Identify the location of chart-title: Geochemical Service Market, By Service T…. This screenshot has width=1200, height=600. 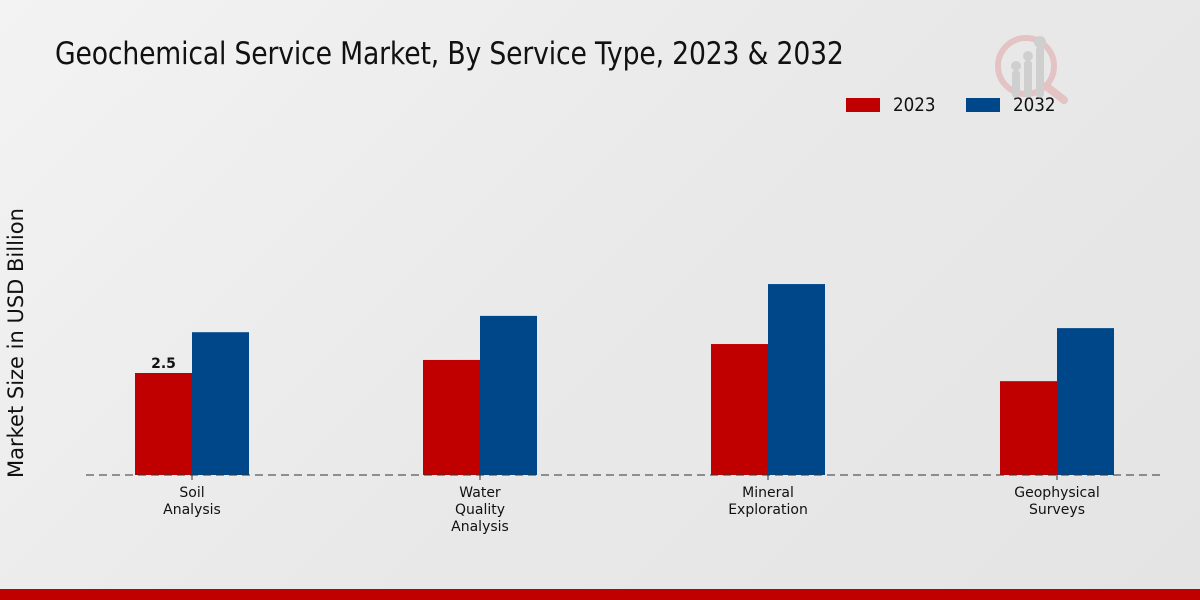
(449, 54).